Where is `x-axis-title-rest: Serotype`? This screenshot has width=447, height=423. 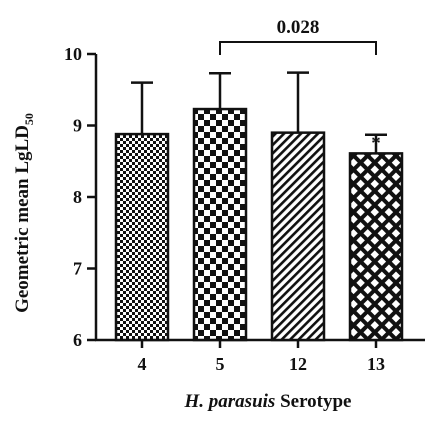 x-axis-title-rest: Serotype is located at coordinates (313, 401).